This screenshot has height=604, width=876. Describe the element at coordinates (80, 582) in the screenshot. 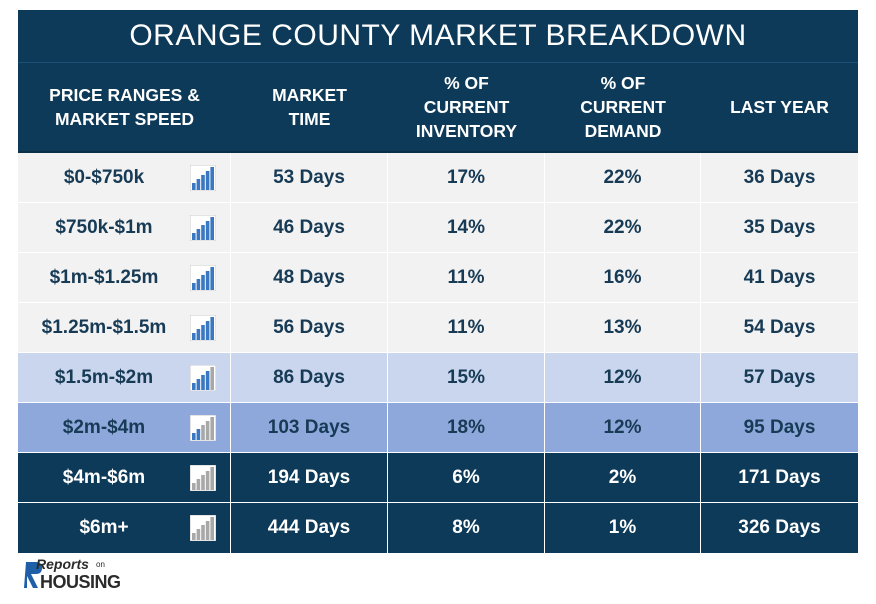

I see `logo-housing: HOUSING` at that location.